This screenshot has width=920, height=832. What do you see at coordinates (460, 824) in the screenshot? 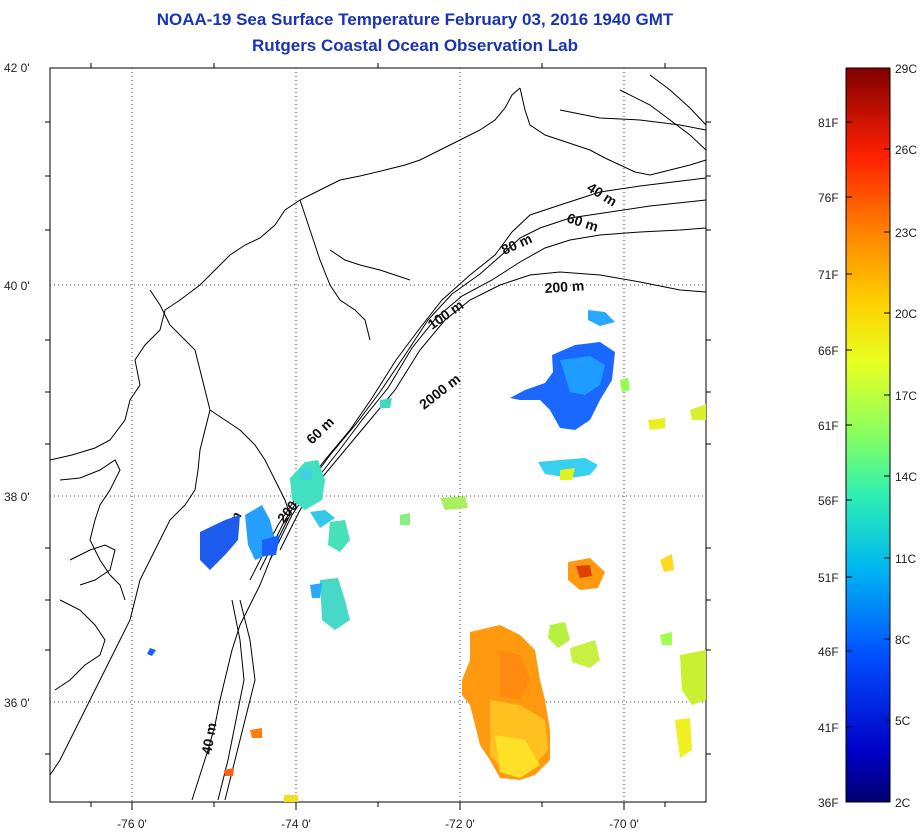
I see `lon-label: -72 0'` at bounding box center [460, 824].